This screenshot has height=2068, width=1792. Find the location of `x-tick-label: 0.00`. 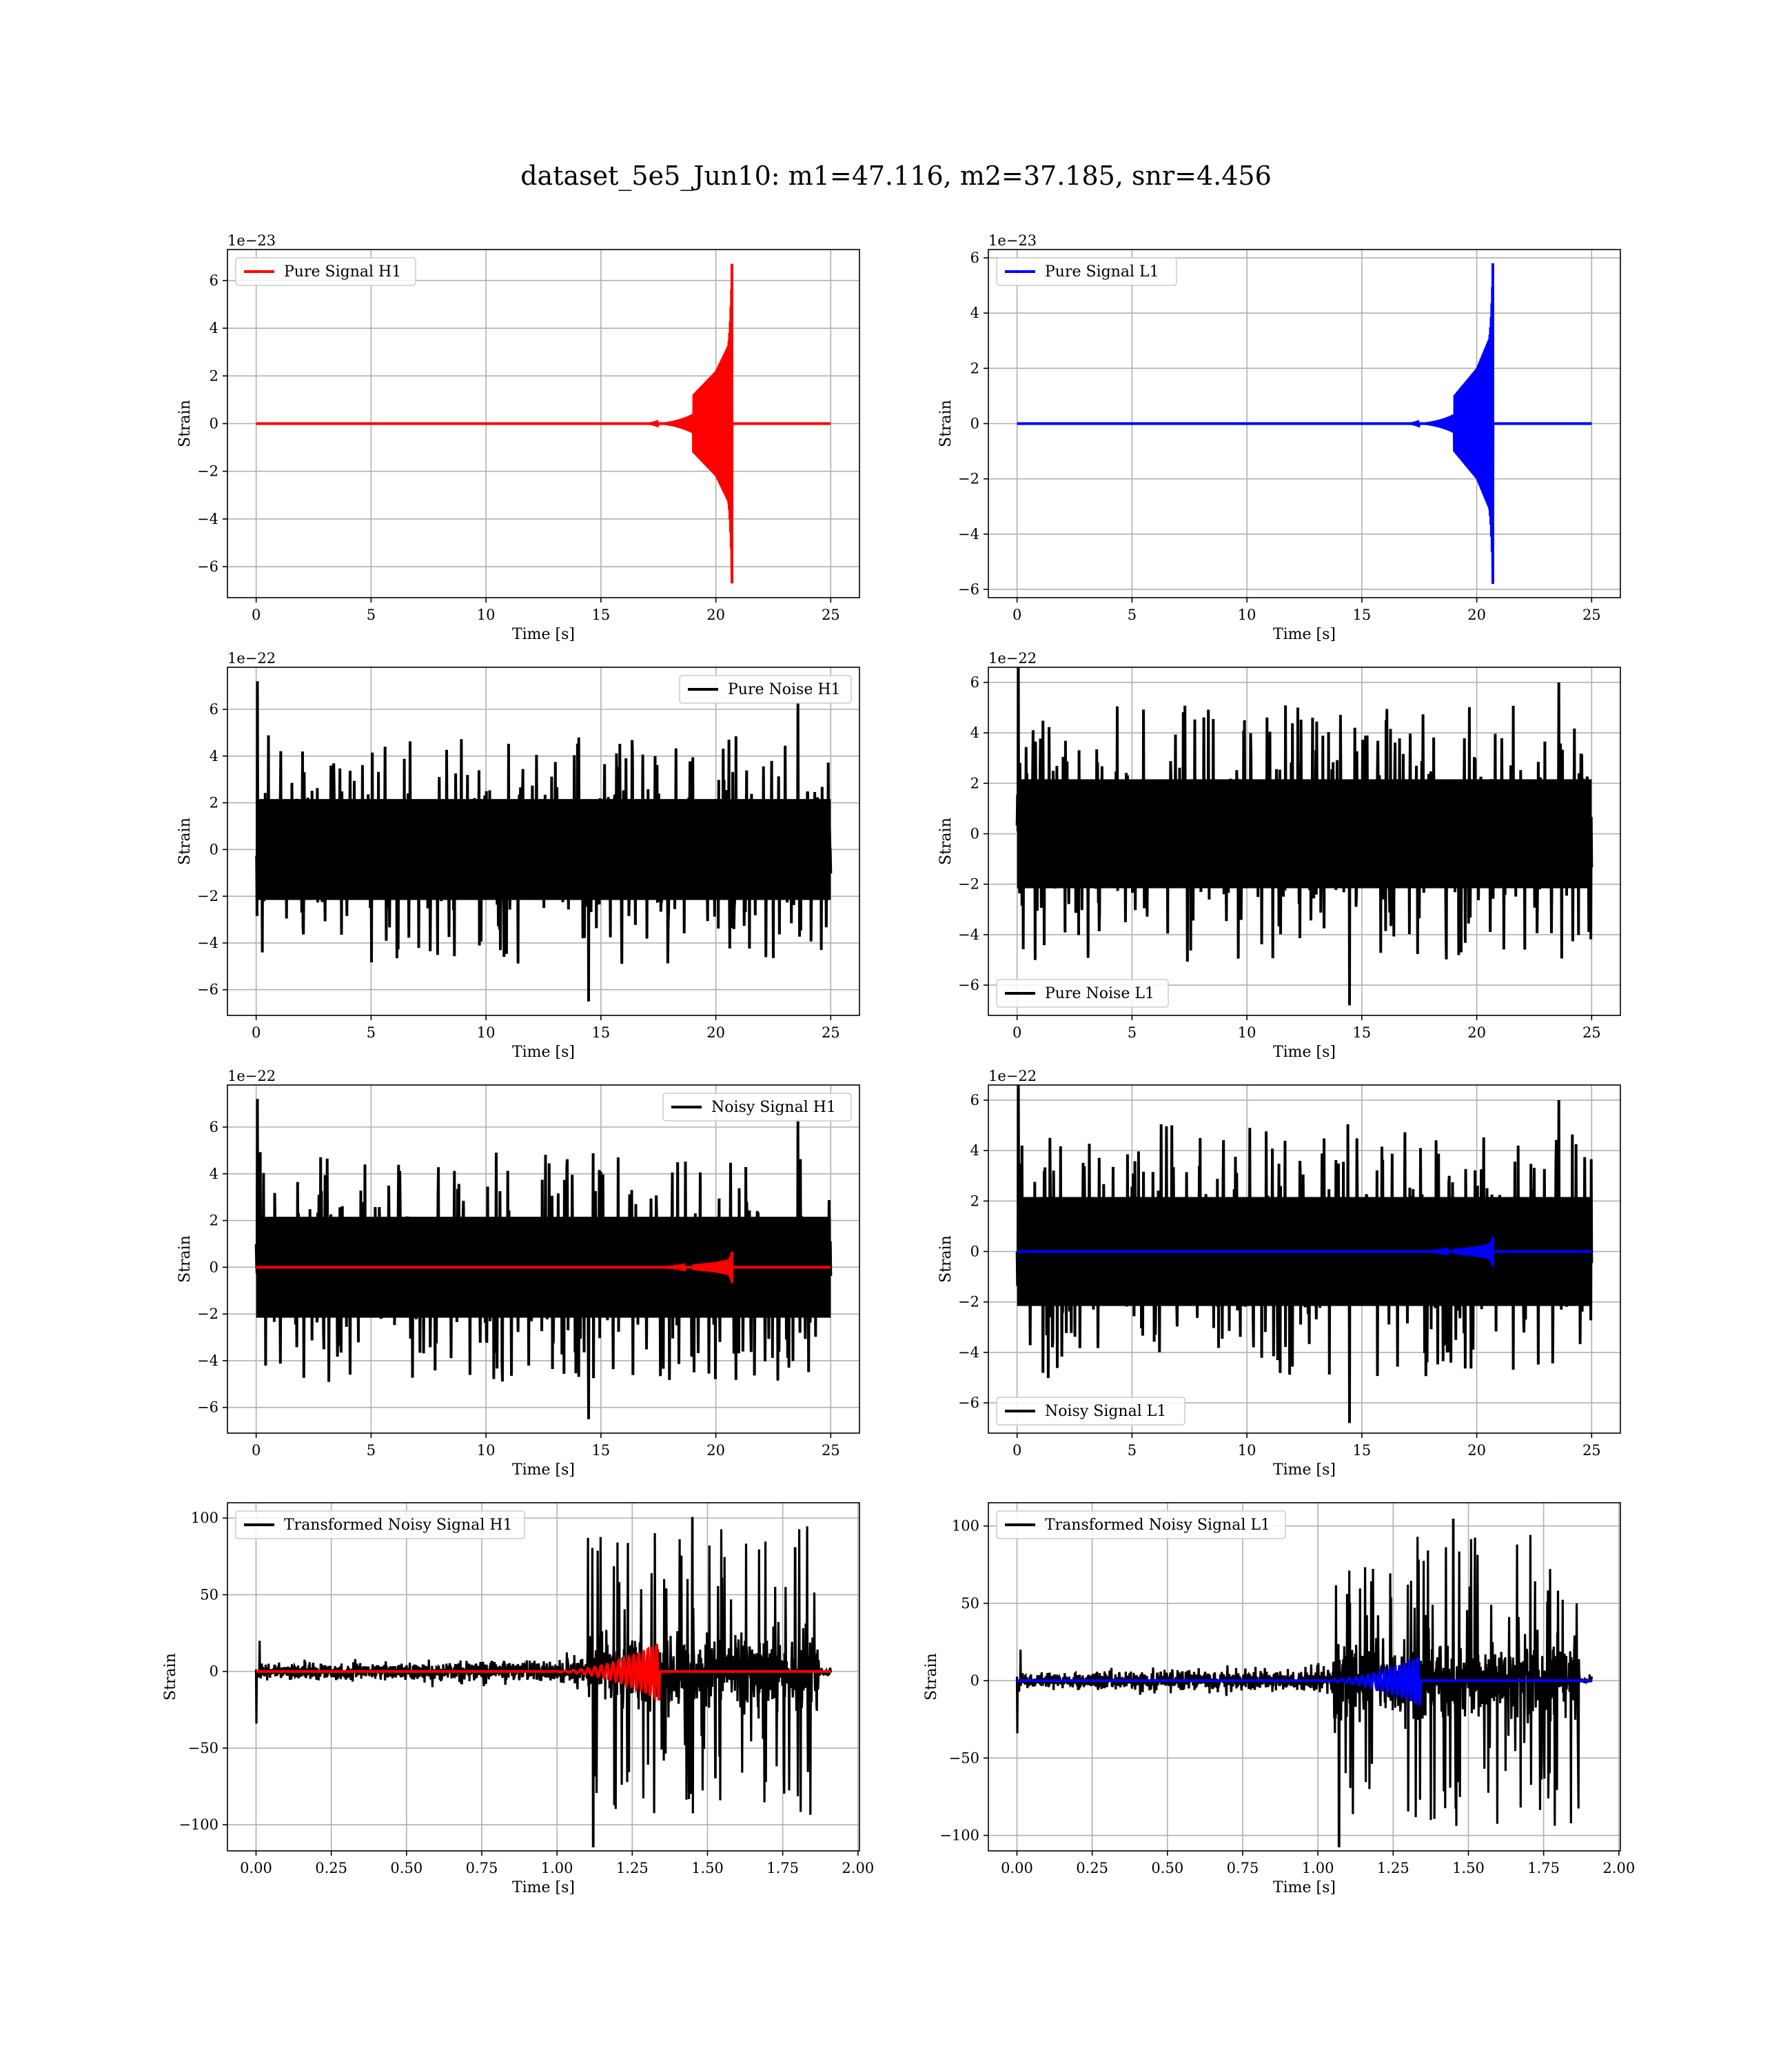

x-tick-label: 0.00 is located at coordinates (256, 1868).